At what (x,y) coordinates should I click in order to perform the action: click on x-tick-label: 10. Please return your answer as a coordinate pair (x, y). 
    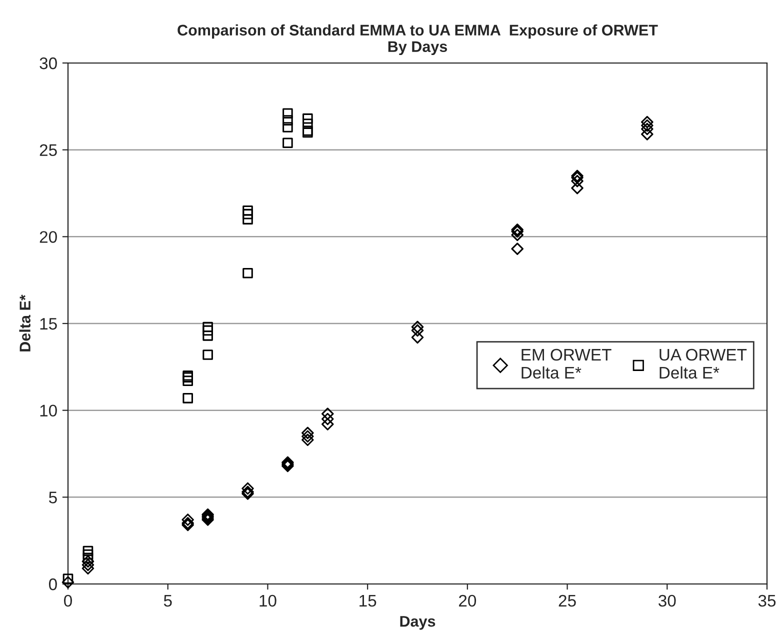
    Looking at the image, I should click on (268, 600).